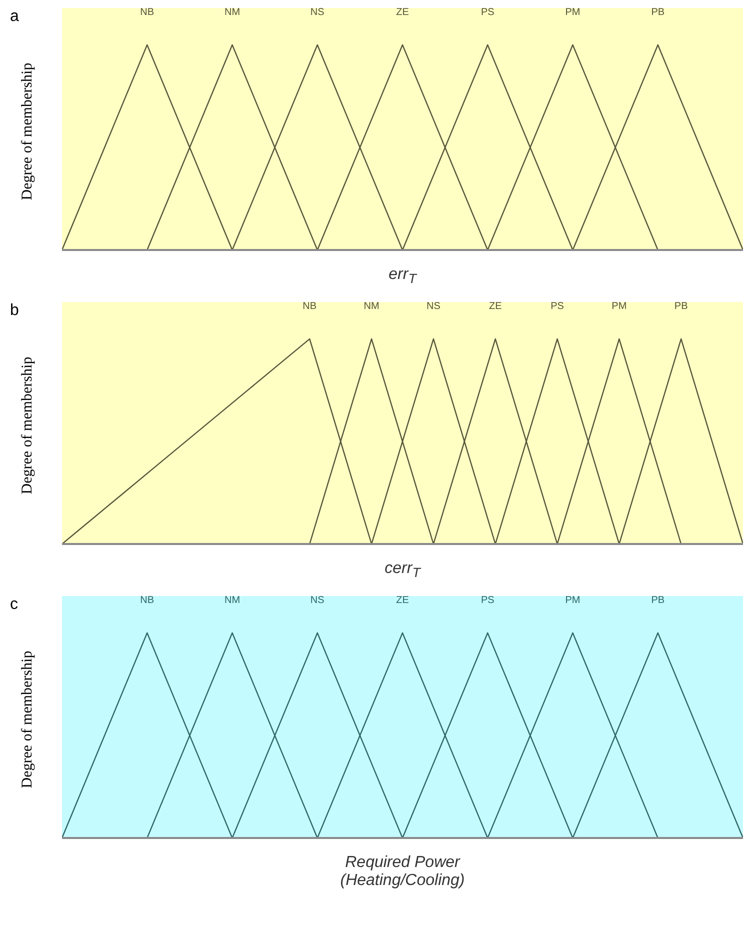 This screenshot has height=952, width=751. Describe the element at coordinates (402, 570) in the screenshot. I see `x-axis-title: cerr$_{T}$` at that location.